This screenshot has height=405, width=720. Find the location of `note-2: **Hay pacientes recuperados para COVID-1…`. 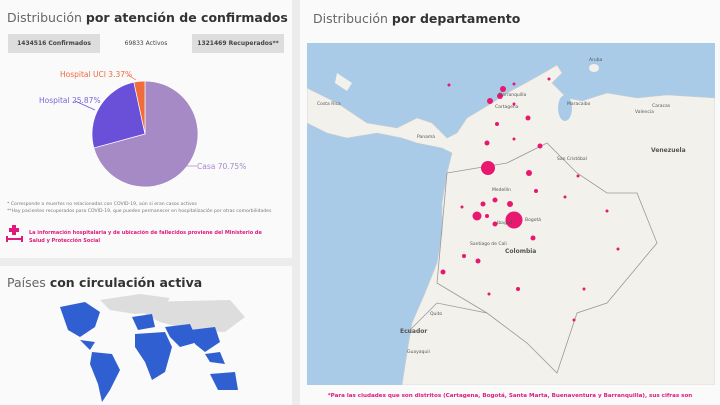

note-2: **Hay pacientes recuperados para COVID-1… is located at coordinates (139, 211).